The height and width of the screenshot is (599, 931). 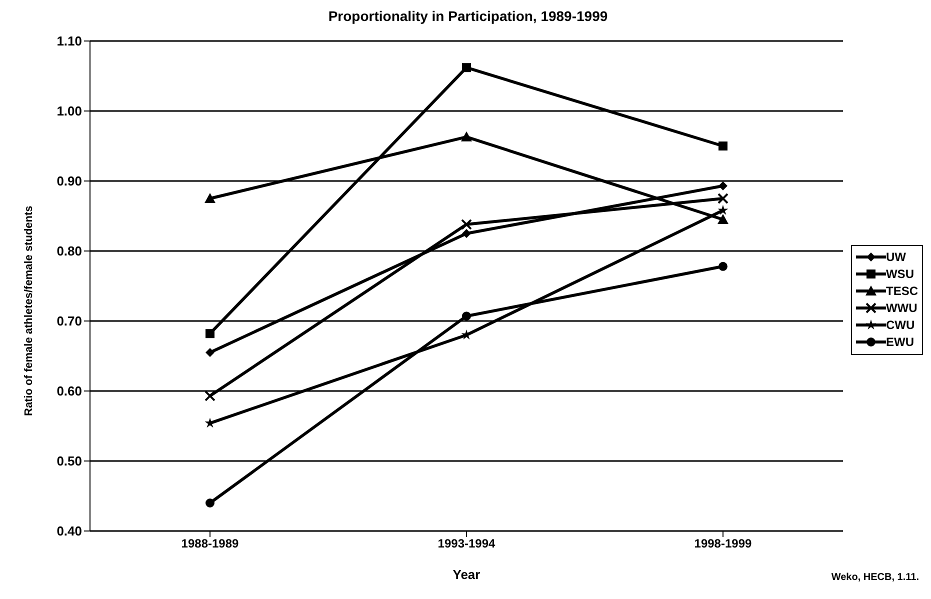 What do you see at coordinates (28, 311) in the screenshot?
I see `y-axis-title: Ratio of female athletes/female students` at bounding box center [28, 311].